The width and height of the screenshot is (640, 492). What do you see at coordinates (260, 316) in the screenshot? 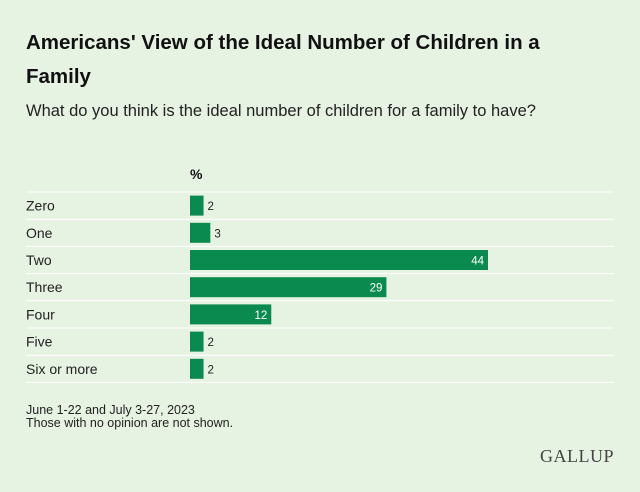
I see `data-label: 12` at bounding box center [260, 316].